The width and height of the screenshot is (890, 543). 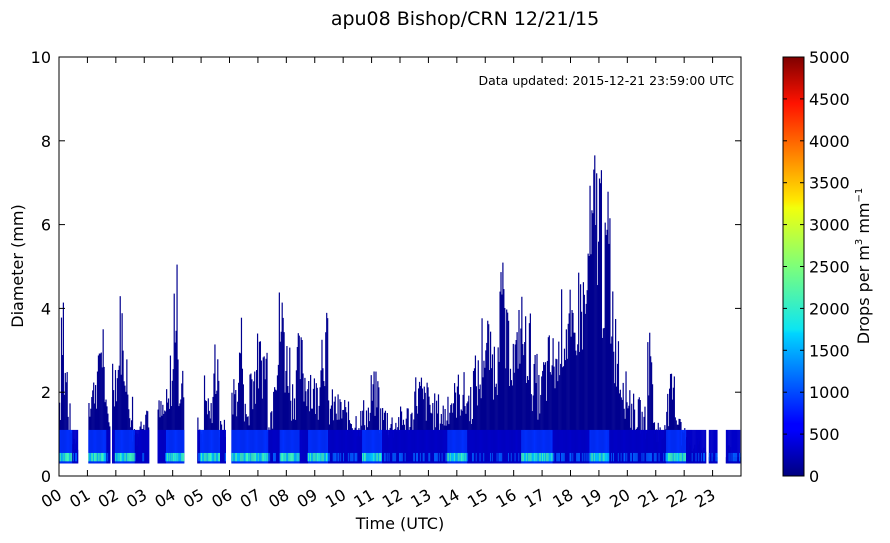 I want to click on x-tick-label-17: 17, so click(x=534, y=498).